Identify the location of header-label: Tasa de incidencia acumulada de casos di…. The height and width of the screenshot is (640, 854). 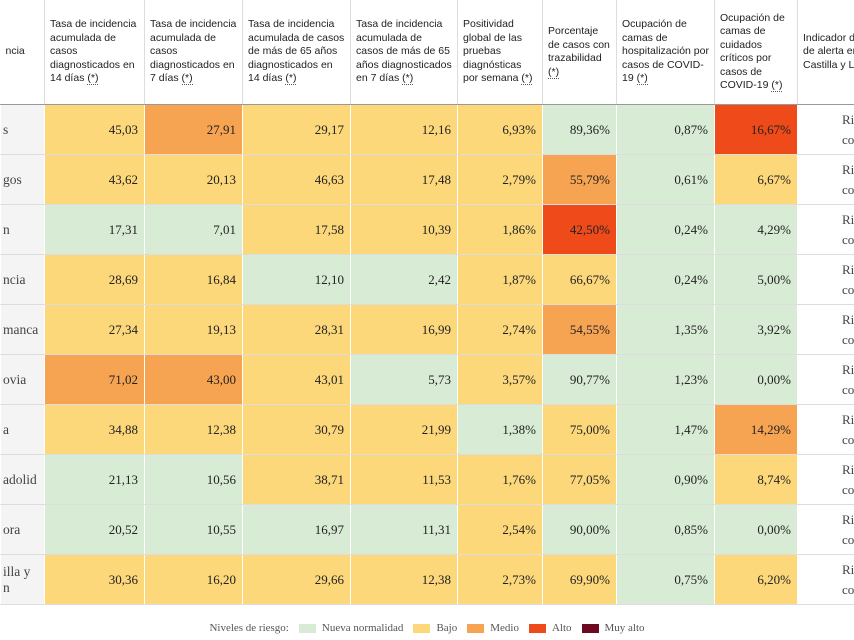
(193, 51).